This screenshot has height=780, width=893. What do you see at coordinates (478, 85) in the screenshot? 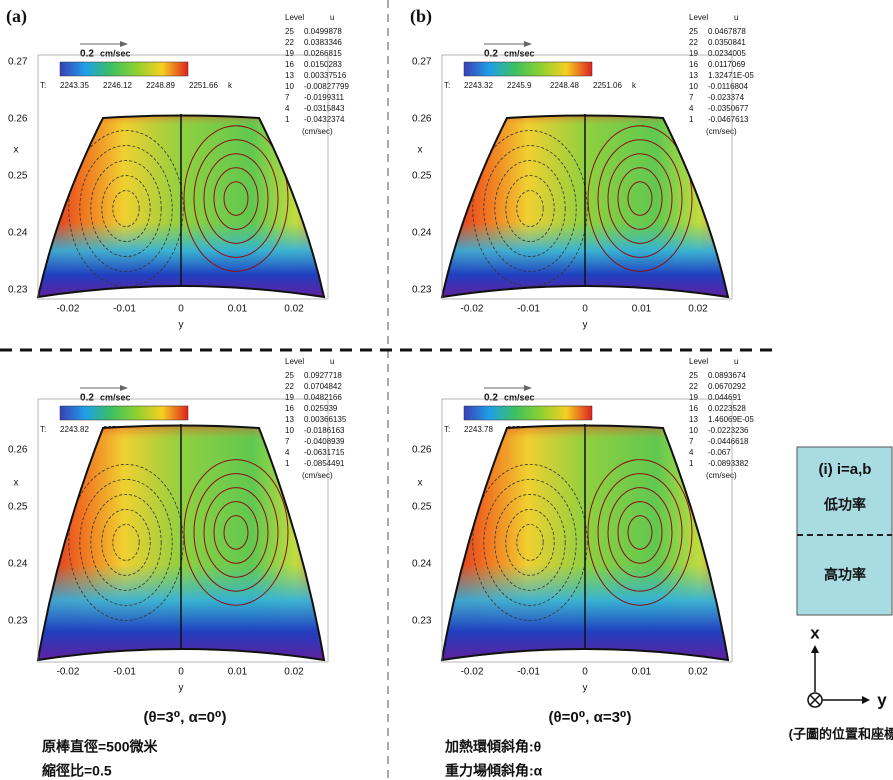
I see `colorbar-tick: 2243.32` at bounding box center [478, 85].